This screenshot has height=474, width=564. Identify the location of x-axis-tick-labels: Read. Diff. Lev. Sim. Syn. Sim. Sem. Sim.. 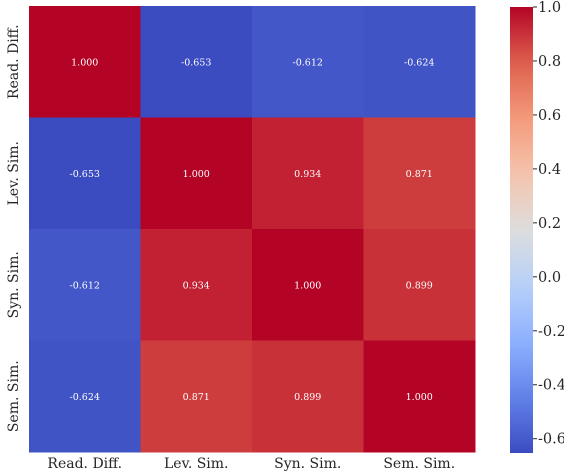
(251, 464).